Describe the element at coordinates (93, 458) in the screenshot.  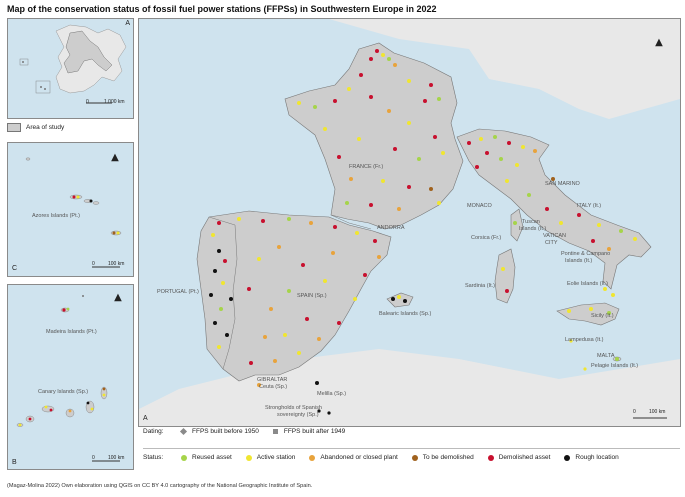
I see `canary-scale-start: 0` at that location.